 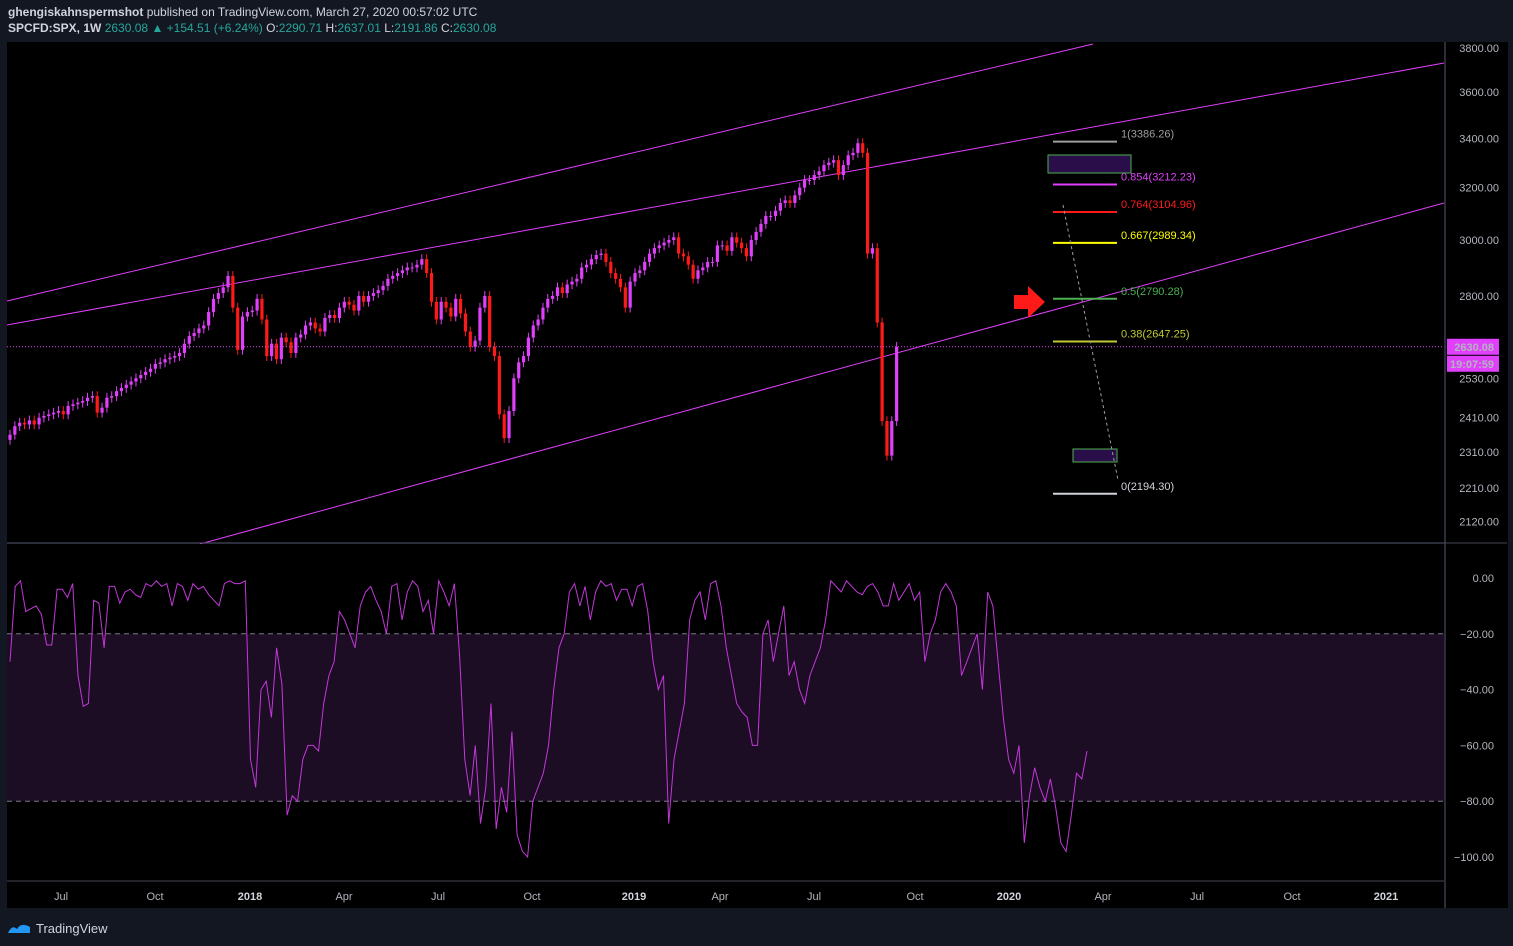 I want to click on fib-level-label: 0.854(3212.23), so click(x=1158, y=177).